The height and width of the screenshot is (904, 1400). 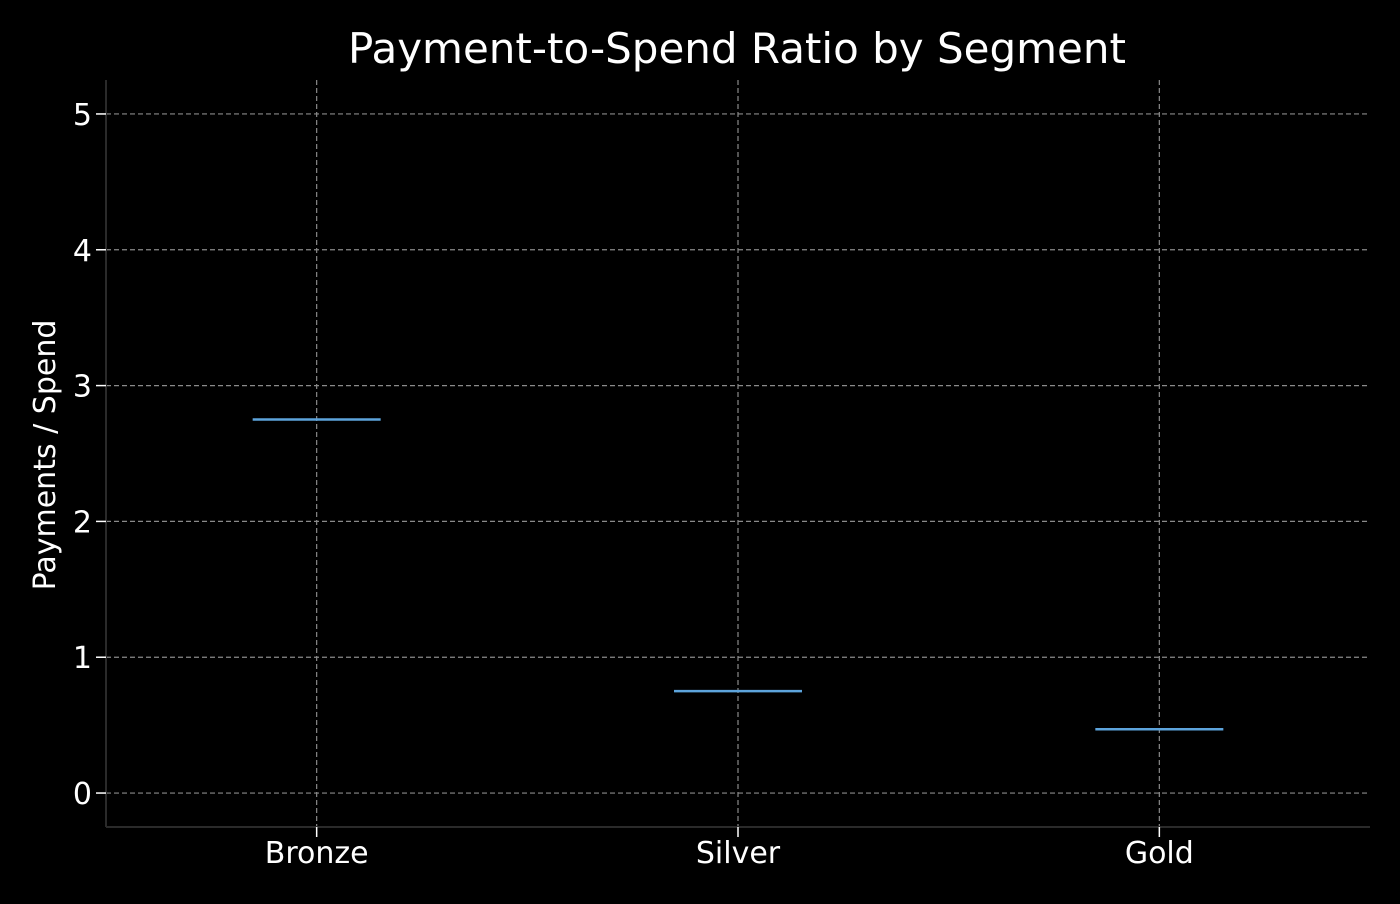 What do you see at coordinates (45, 455) in the screenshot?
I see `y-axis-label: Payments / Spend` at bounding box center [45, 455].